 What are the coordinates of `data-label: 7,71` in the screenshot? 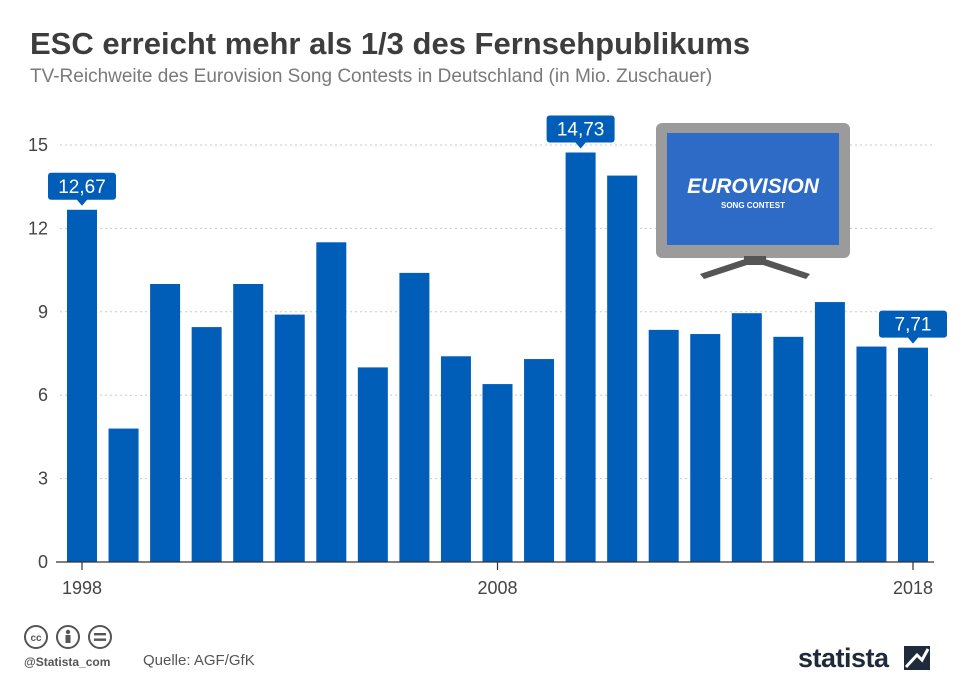 It's located at (913, 327).